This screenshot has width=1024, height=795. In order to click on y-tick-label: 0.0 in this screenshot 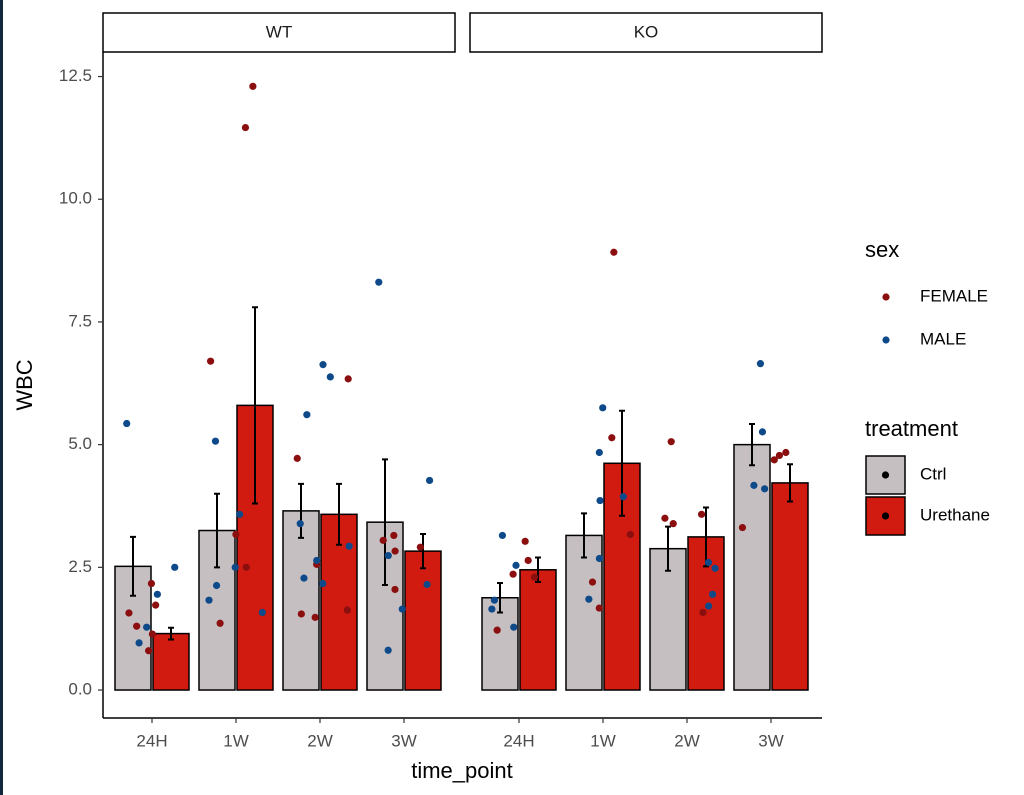, I will do `click(80, 689)`.